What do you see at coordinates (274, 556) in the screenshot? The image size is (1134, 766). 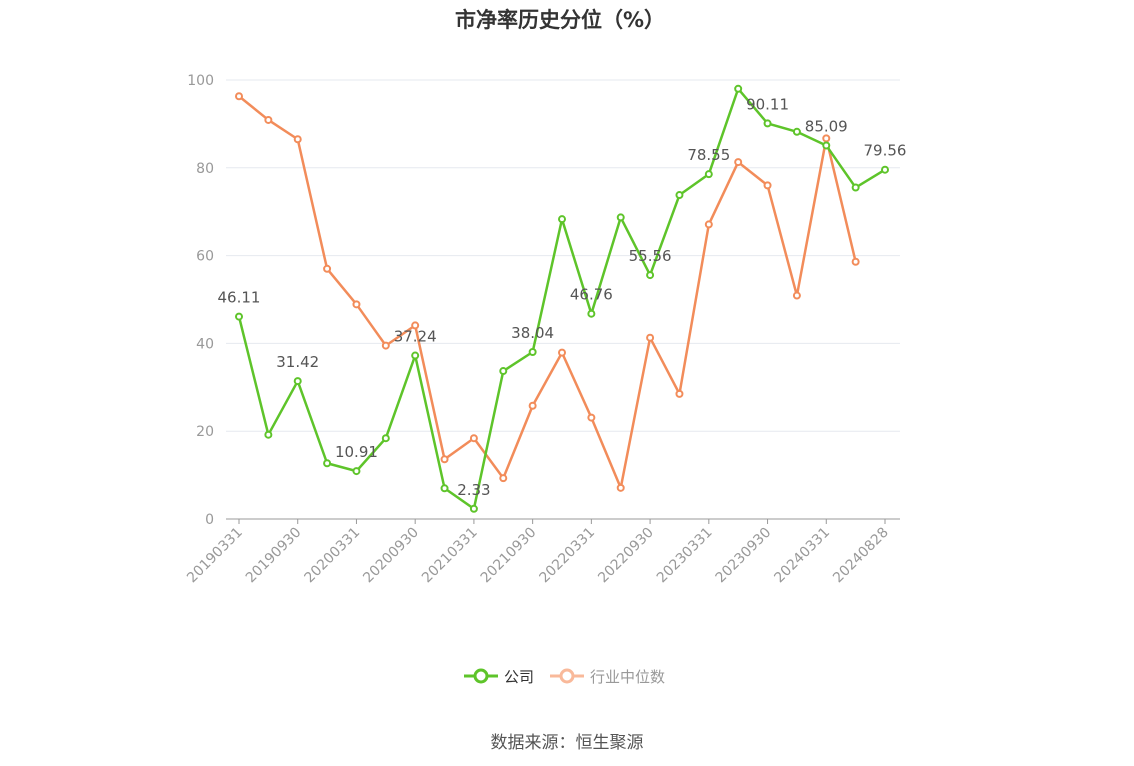 I see `x-tick-label-20190930: 20190930` at bounding box center [274, 556].